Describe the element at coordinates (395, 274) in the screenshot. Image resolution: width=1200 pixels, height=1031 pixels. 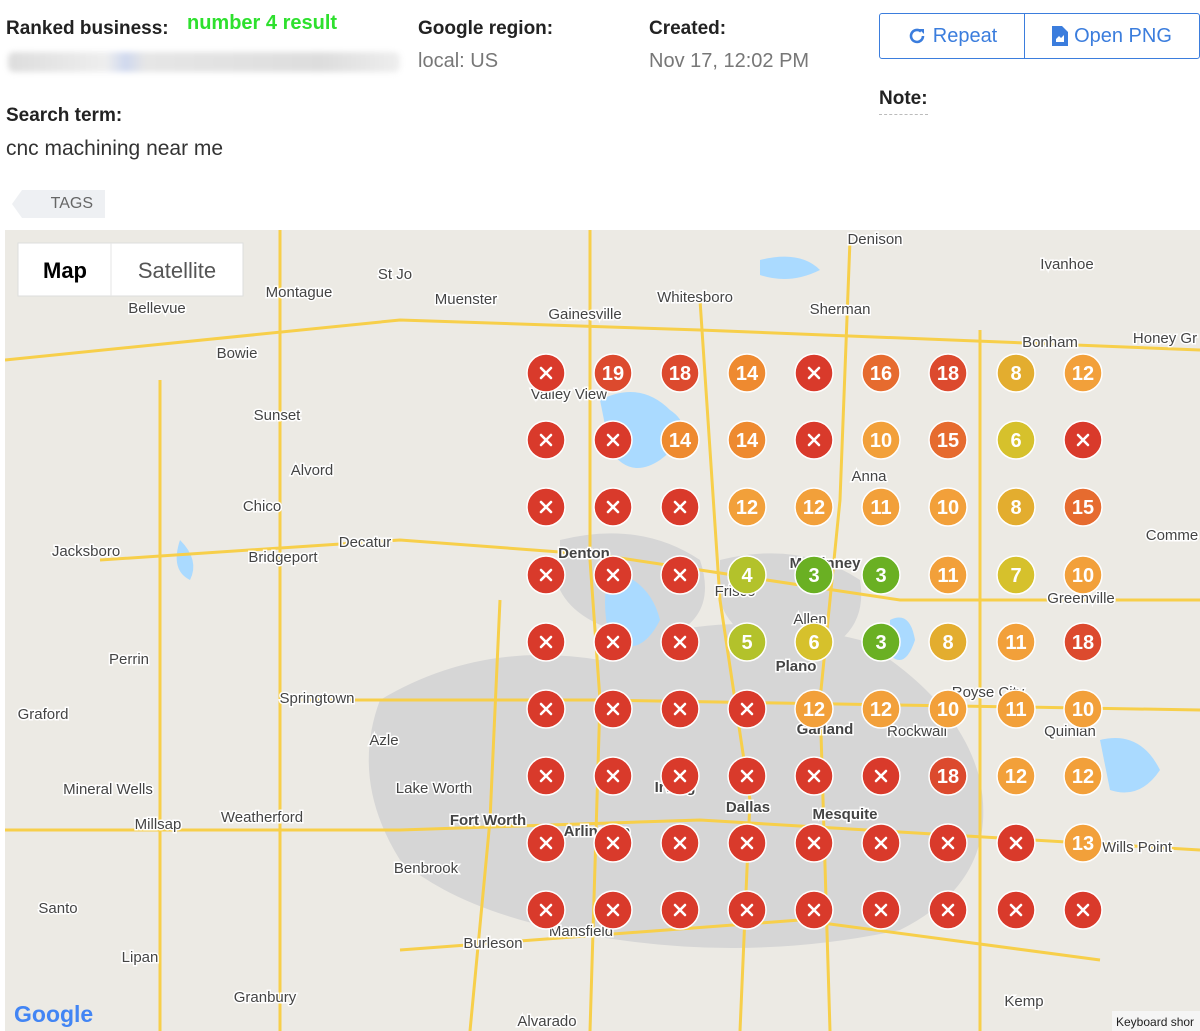
I see `place-label: St Jo` at that location.